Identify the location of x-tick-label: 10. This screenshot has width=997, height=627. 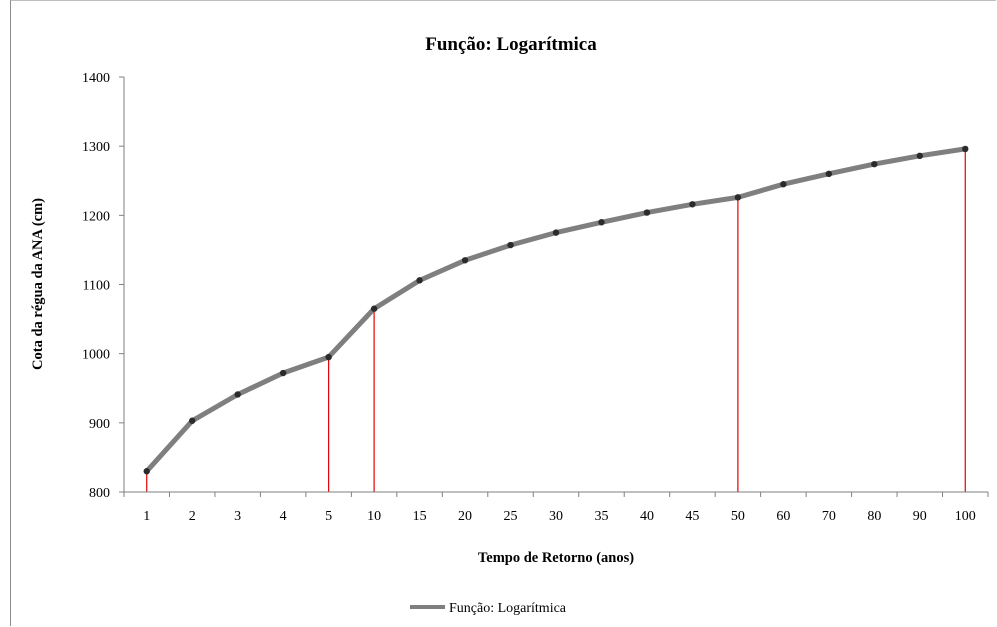
(374, 516).